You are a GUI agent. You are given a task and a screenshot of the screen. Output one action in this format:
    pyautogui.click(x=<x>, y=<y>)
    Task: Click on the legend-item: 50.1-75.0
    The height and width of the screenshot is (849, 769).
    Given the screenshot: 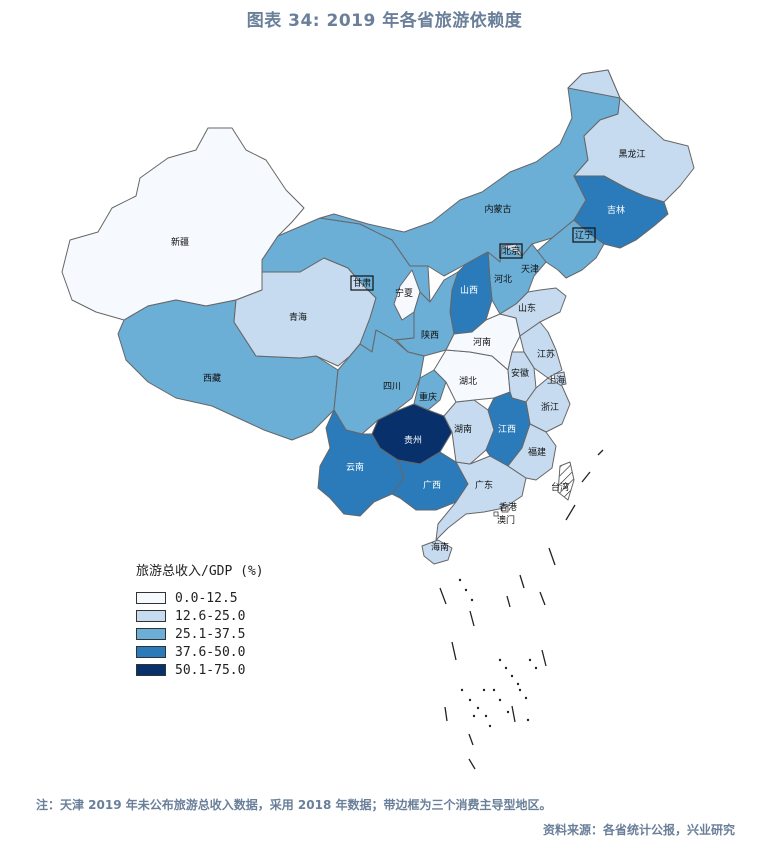 What is the action you would take?
    pyautogui.click(x=200, y=670)
    